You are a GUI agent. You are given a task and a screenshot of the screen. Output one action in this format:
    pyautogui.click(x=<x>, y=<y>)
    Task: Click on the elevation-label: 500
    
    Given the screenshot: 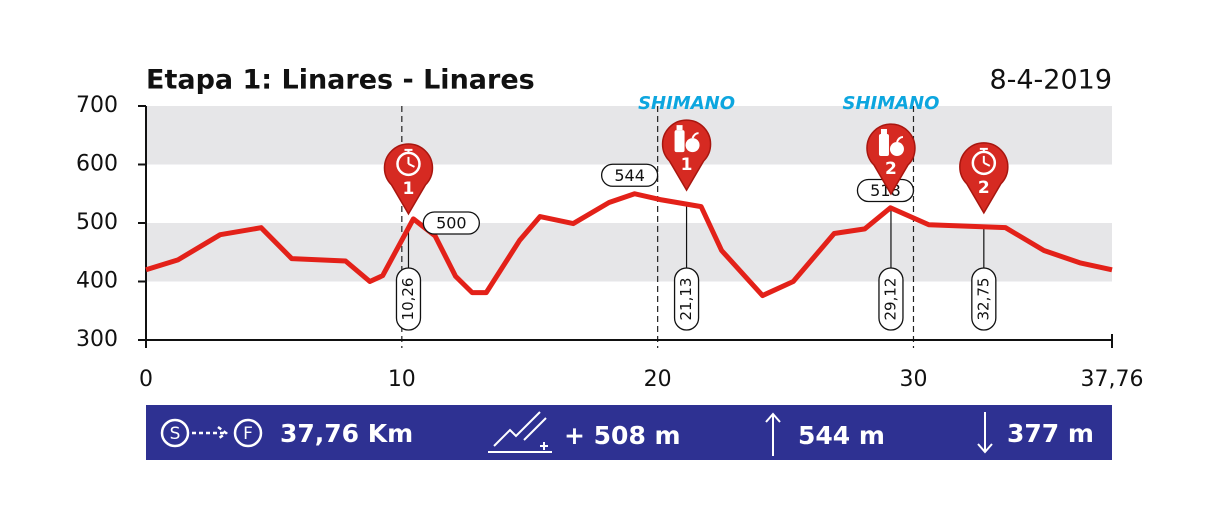 What is the action you would take?
    pyautogui.click(x=451, y=223)
    